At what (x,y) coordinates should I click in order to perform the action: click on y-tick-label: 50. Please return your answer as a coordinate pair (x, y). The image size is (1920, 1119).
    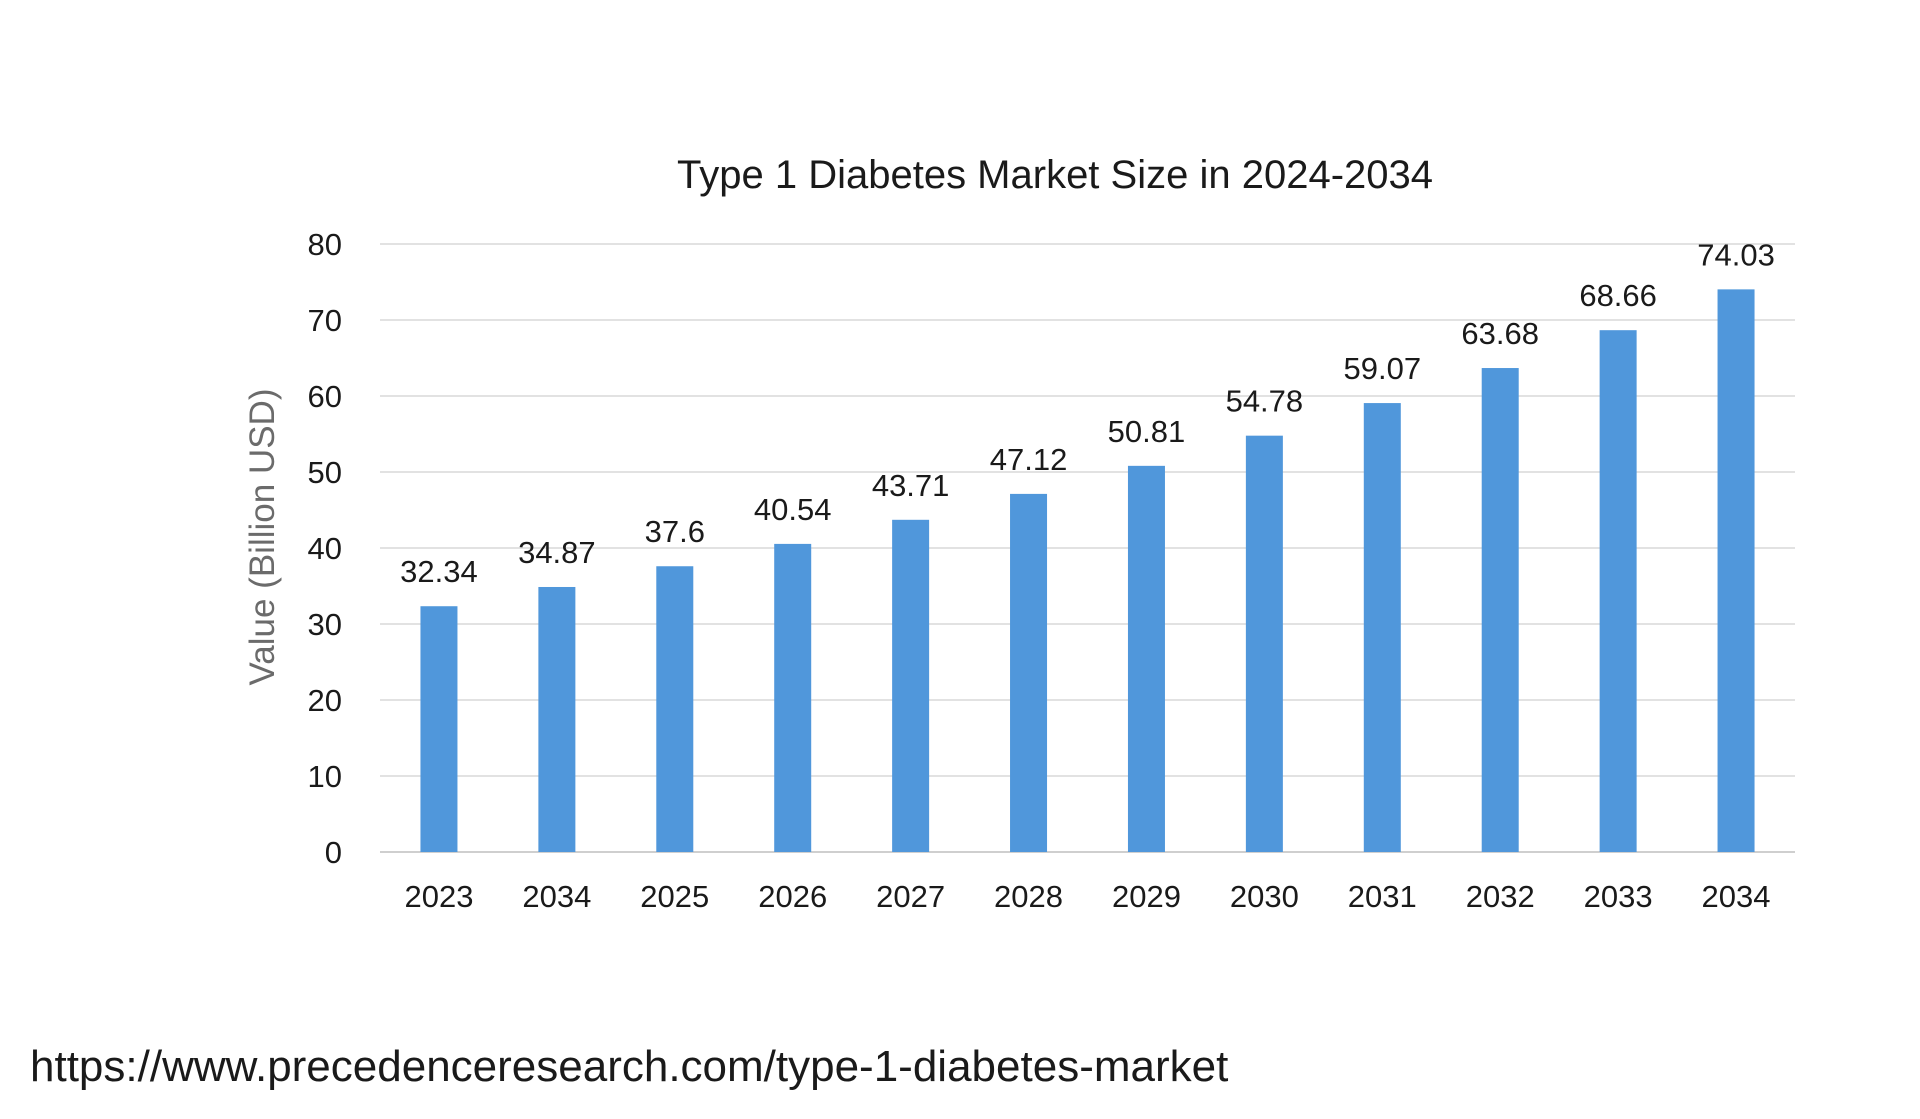
    Looking at the image, I should click on (325, 472).